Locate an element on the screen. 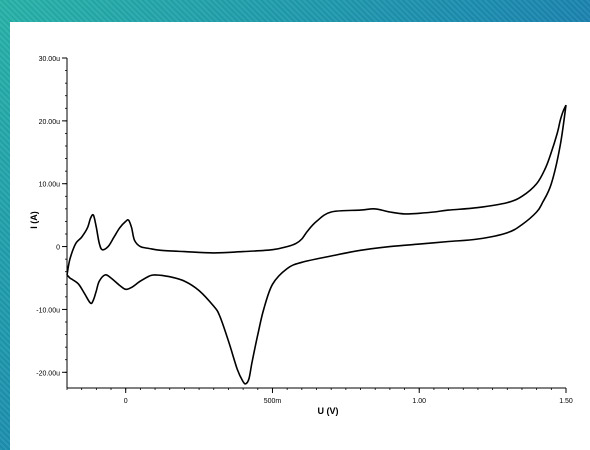 The width and height of the screenshot is (590, 450). y-tick-label: 0 is located at coordinates (58, 248).